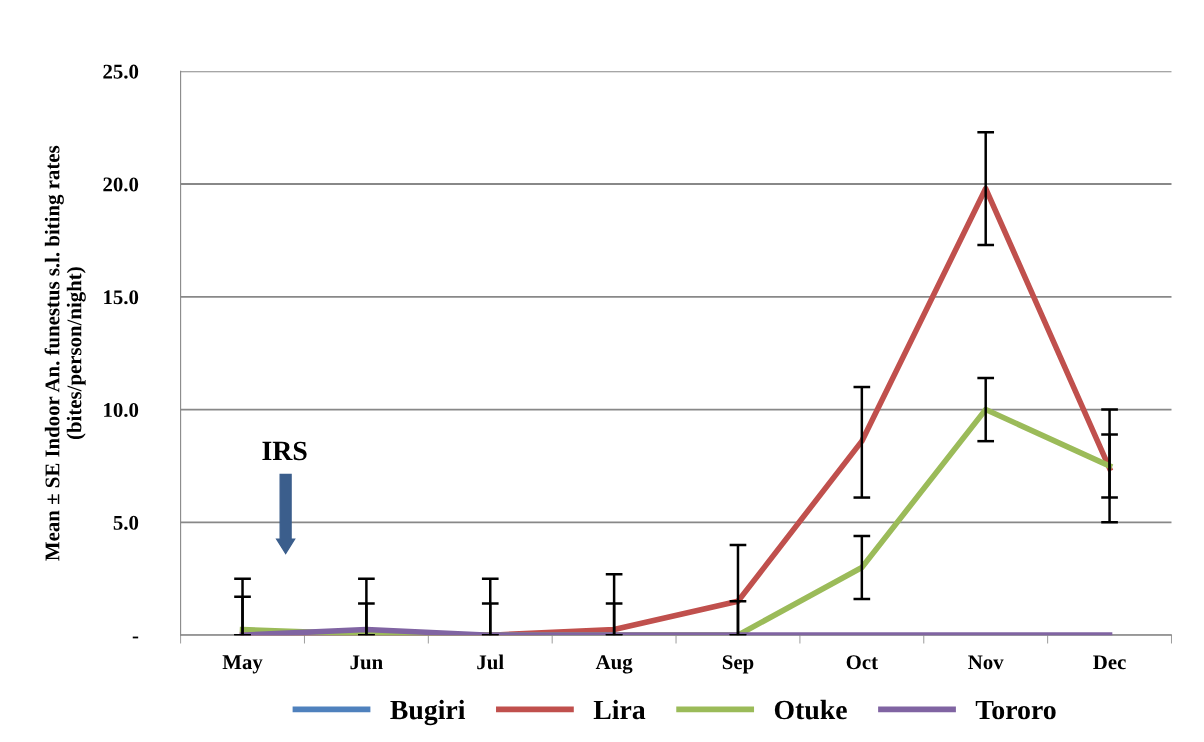 This screenshot has width=1204, height=742. I want to click on y-tick-label: 15.0, so click(121, 297).